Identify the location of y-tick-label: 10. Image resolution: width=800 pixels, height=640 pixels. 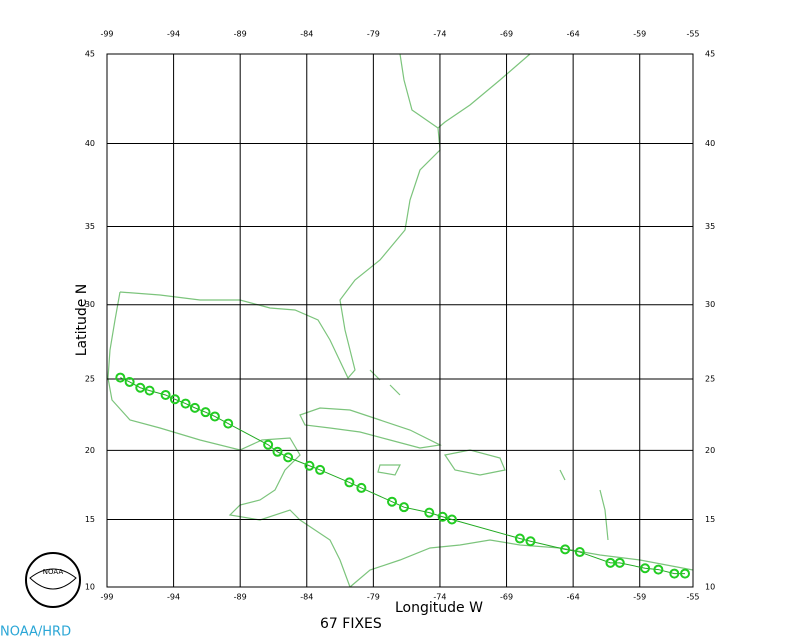
(90, 587).